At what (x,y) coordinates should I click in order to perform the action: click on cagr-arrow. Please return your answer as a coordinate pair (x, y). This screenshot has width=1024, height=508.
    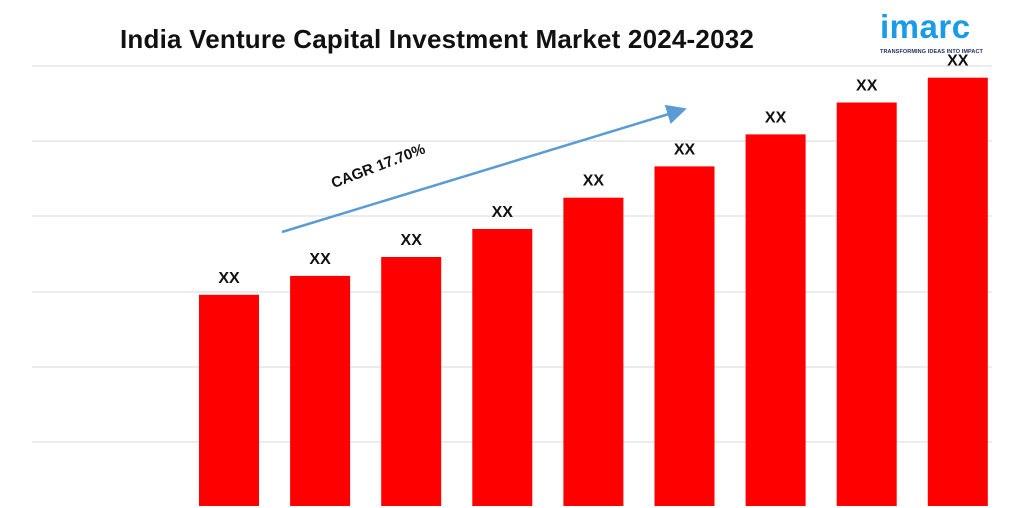
    Looking at the image, I should click on (484, 169).